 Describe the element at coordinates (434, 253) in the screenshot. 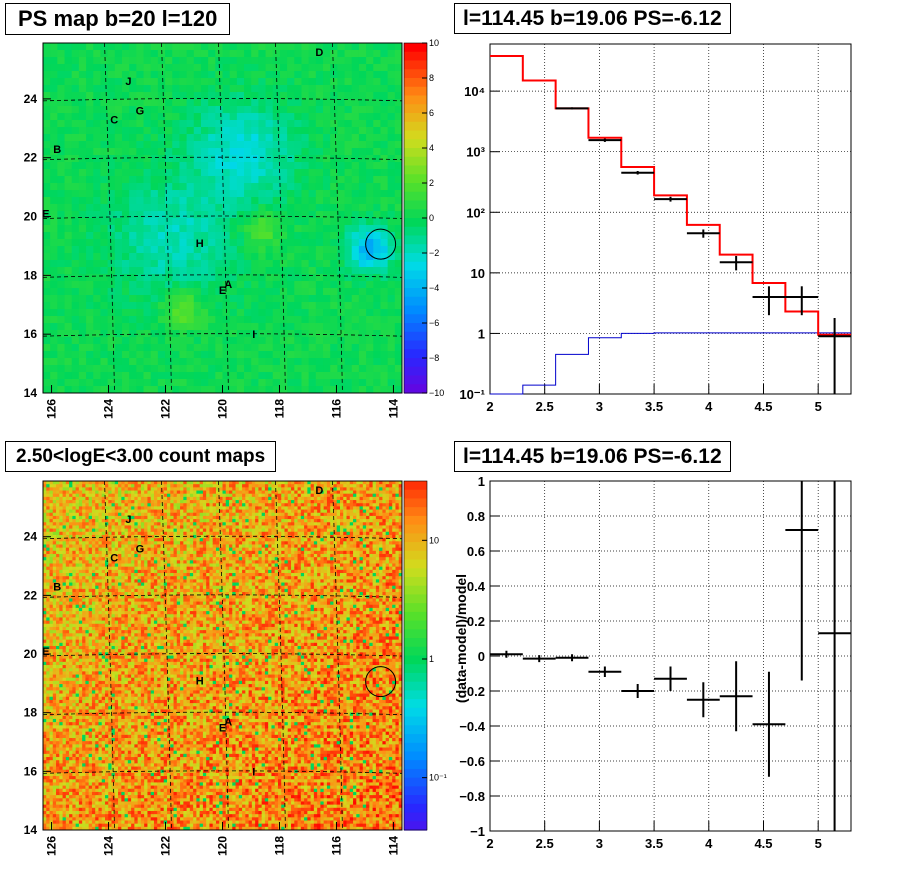

I see `colorbar-tick-label: −2` at that location.